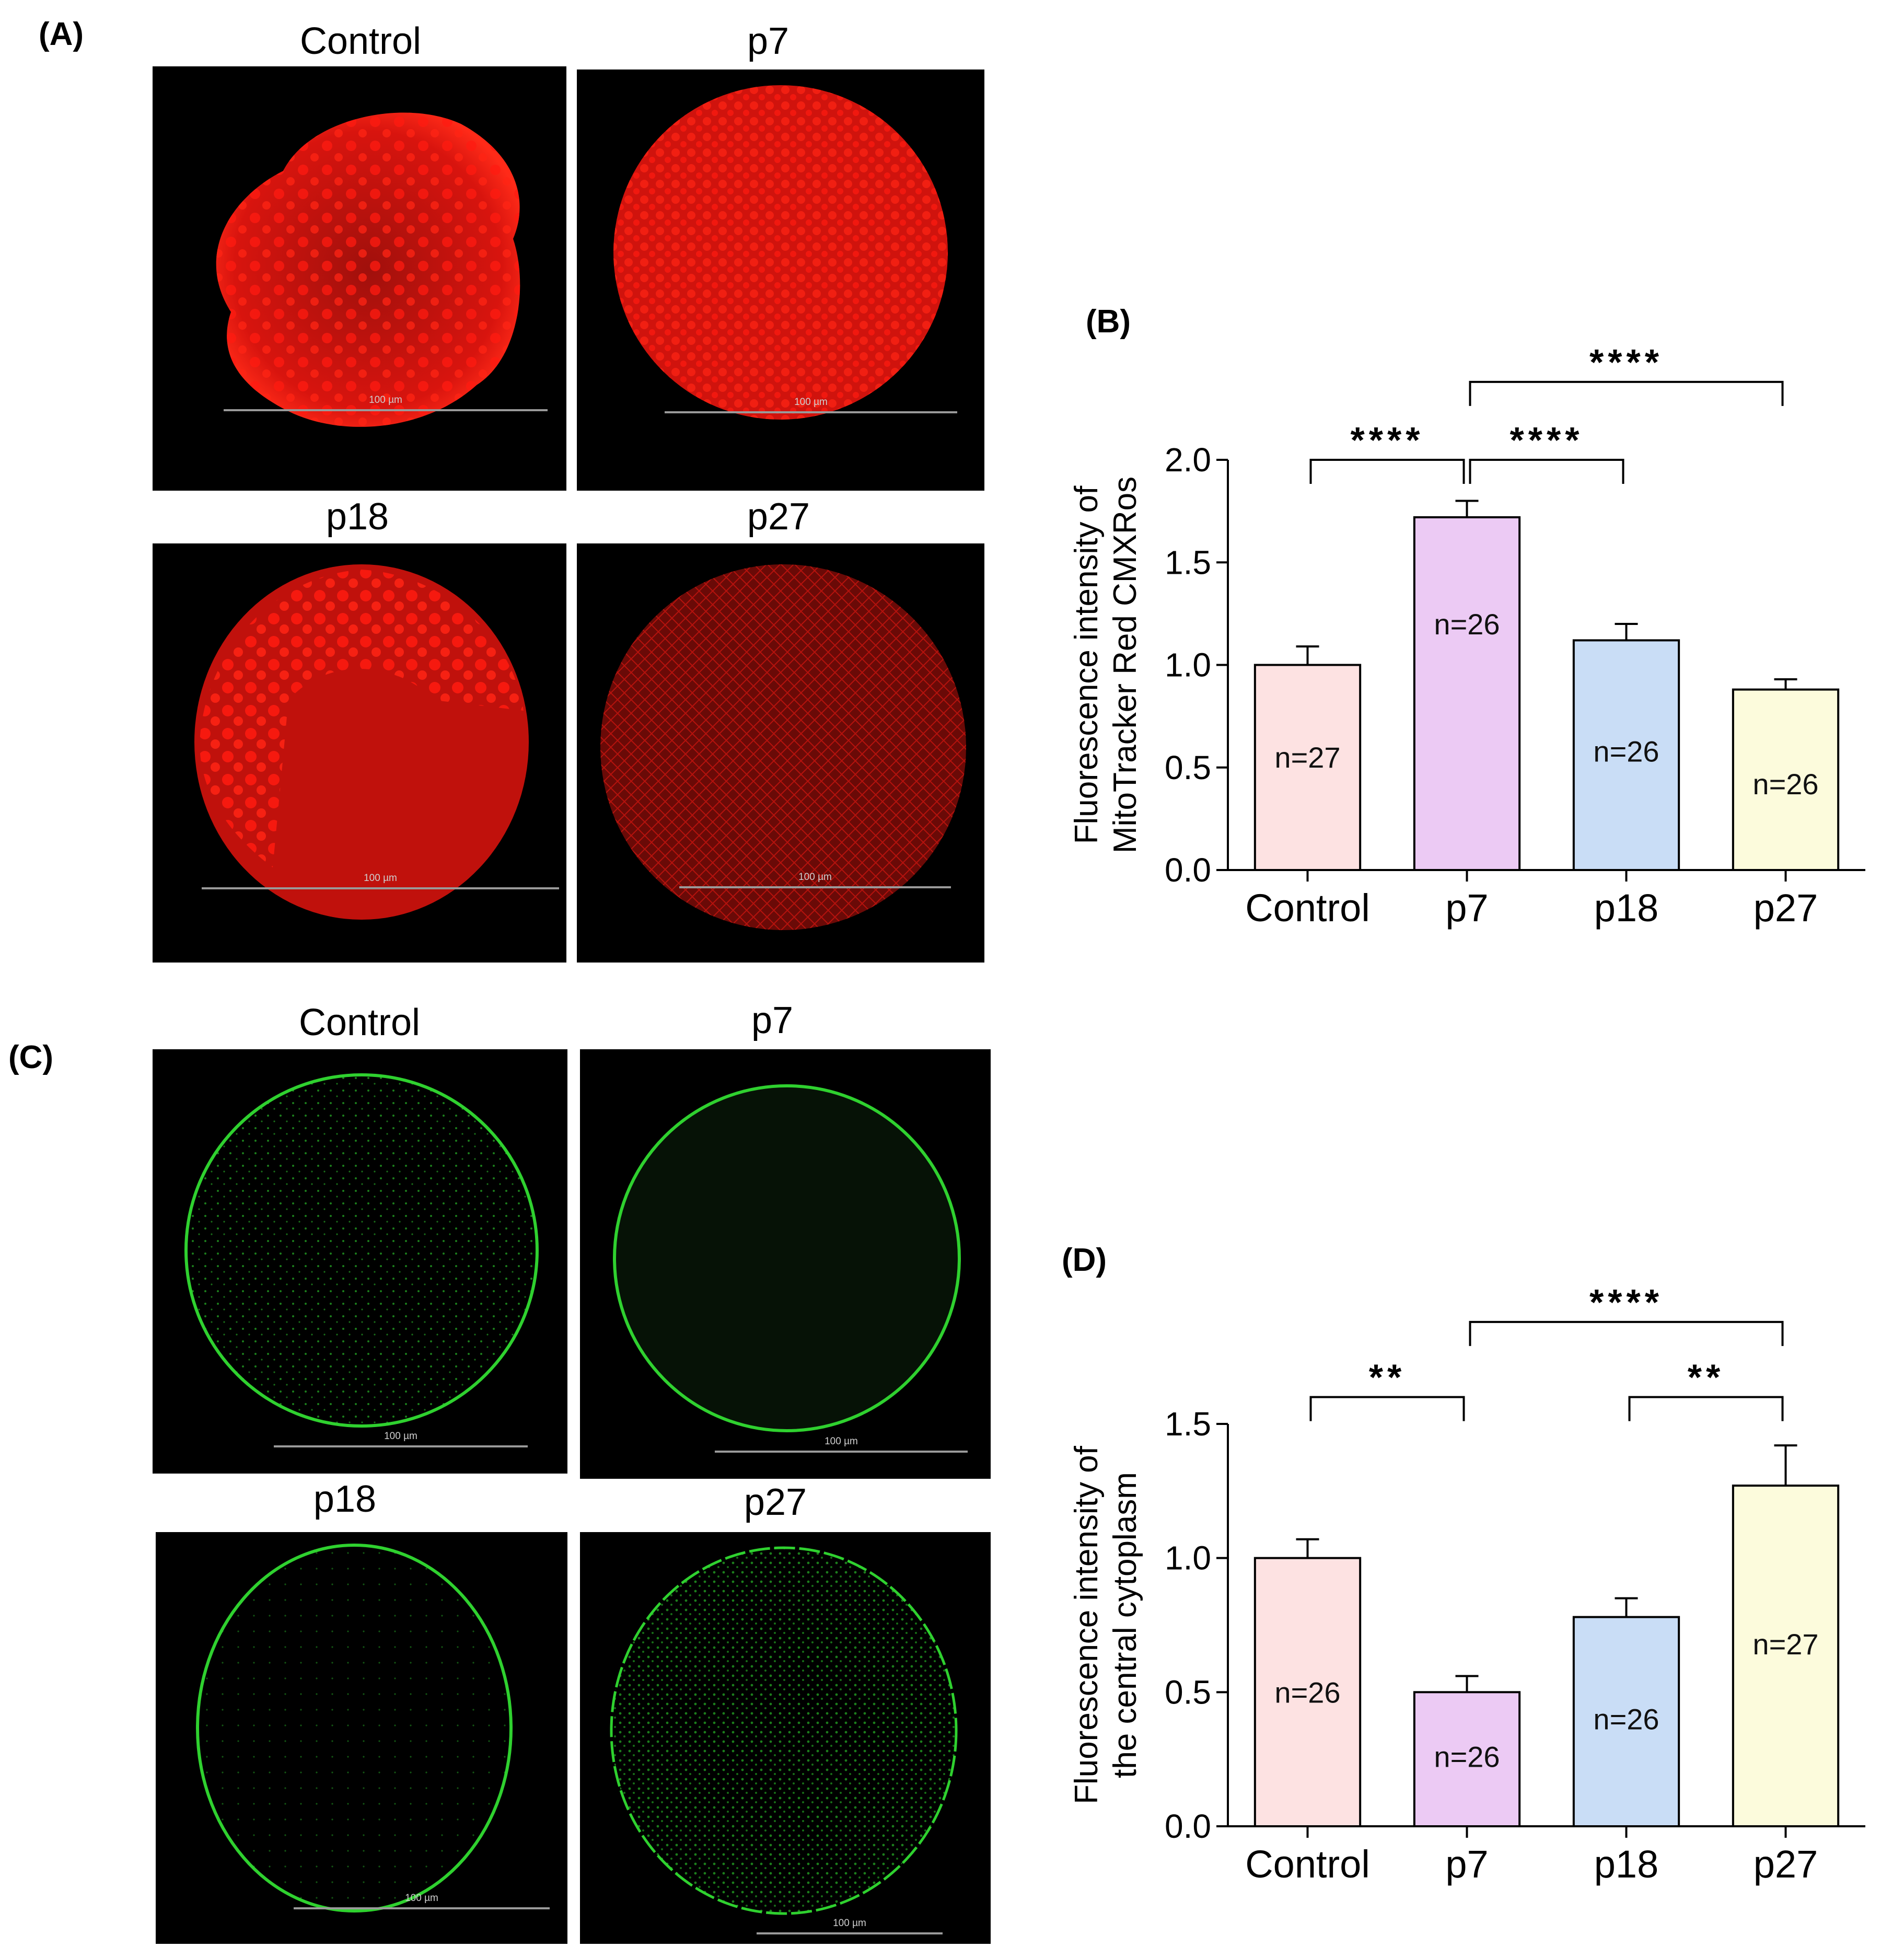  What do you see at coordinates (360, 41) in the screenshot?
I see `red-title-control: Control` at bounding box center [360, 41].